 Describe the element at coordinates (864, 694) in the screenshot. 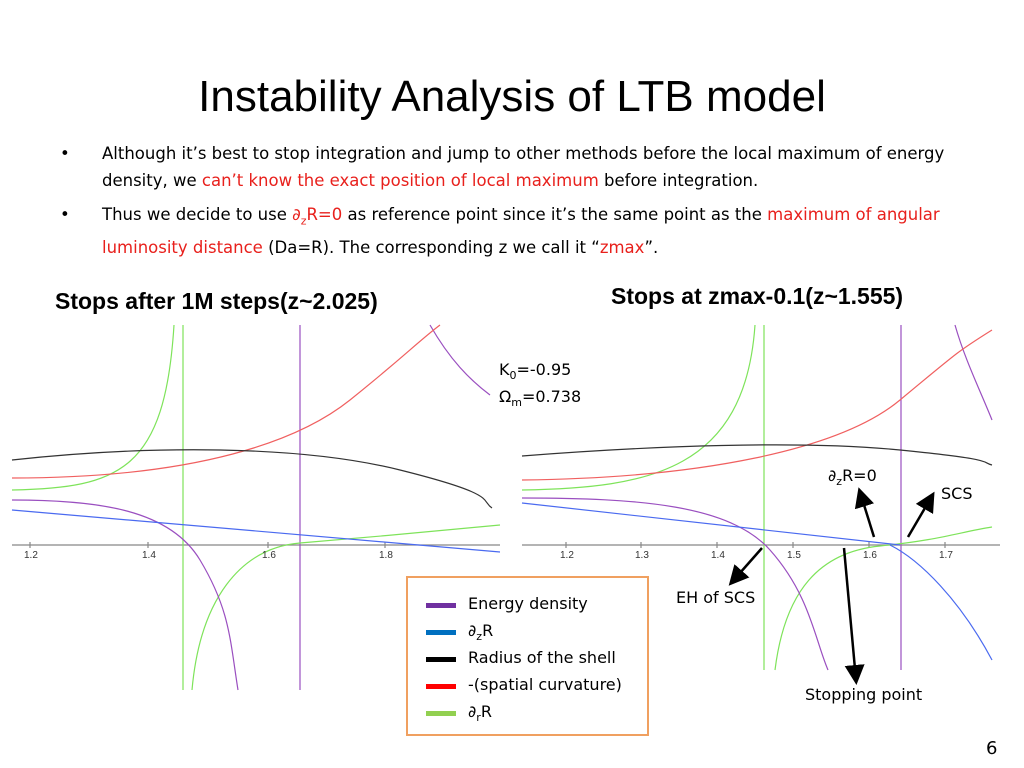

I see `annotation: Stopping point` at that location.